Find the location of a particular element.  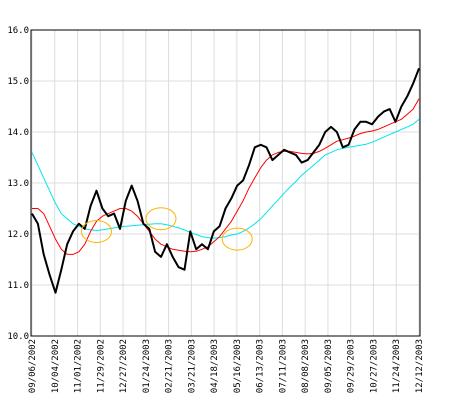

x-tick-label: 08/08/2003 is located at coordinates (306, 366).